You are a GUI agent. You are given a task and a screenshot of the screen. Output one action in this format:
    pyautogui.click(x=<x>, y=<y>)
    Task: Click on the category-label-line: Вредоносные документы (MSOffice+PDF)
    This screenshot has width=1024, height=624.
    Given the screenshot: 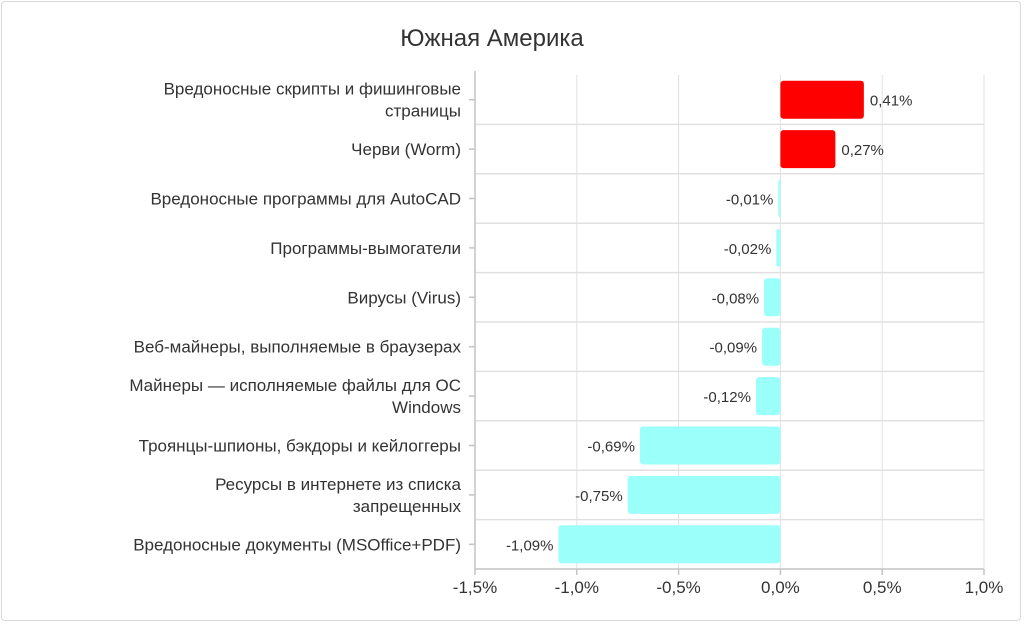 What is the action you would take?
    pyautogui.click(x=297, y=544)
    